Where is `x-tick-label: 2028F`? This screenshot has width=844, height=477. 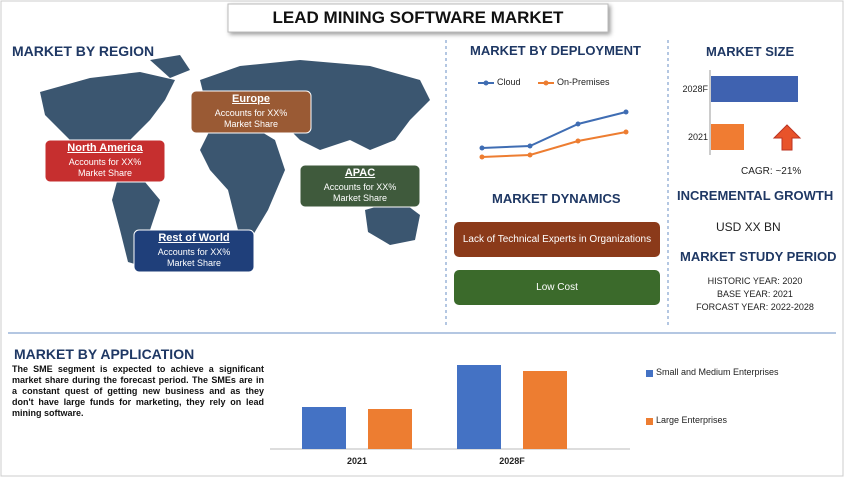
x-tick-label: 2028F is located at coordinates (512, 461).